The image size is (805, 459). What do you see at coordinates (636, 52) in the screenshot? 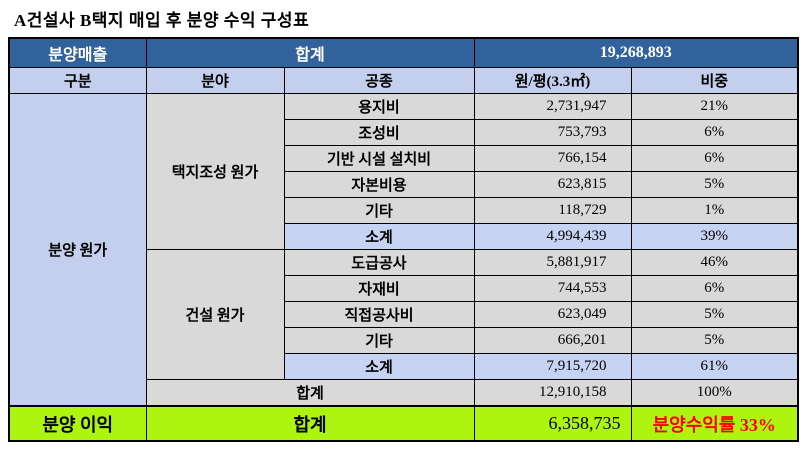
I see `revenue-total-value-cell: 19,268,893` at bounding box center [636, 52].